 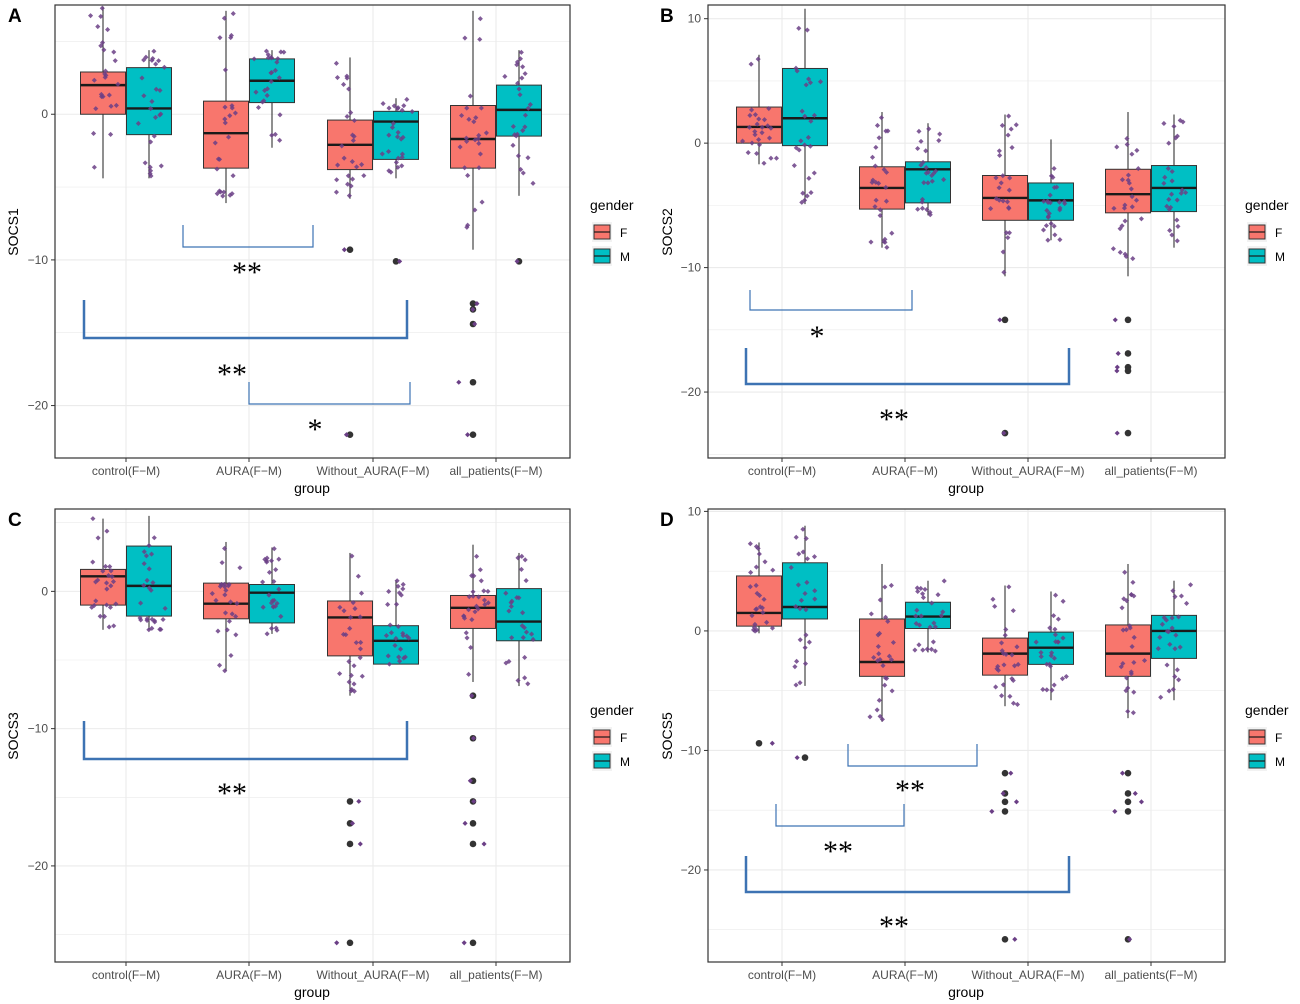 I want to click on x-tick-label: control(F−M), so click(x=126, y=471).